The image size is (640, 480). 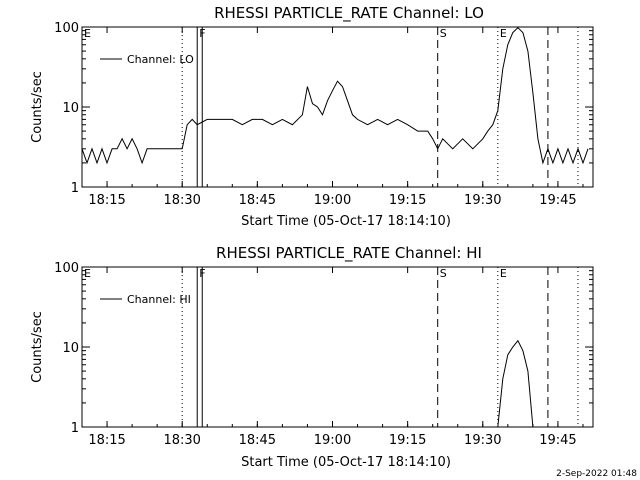 What do you see at coordinates (106, 440) in the screenshot?
I see `panel-hi-xtick-label: 18:15` at bounding box center [106, 440].